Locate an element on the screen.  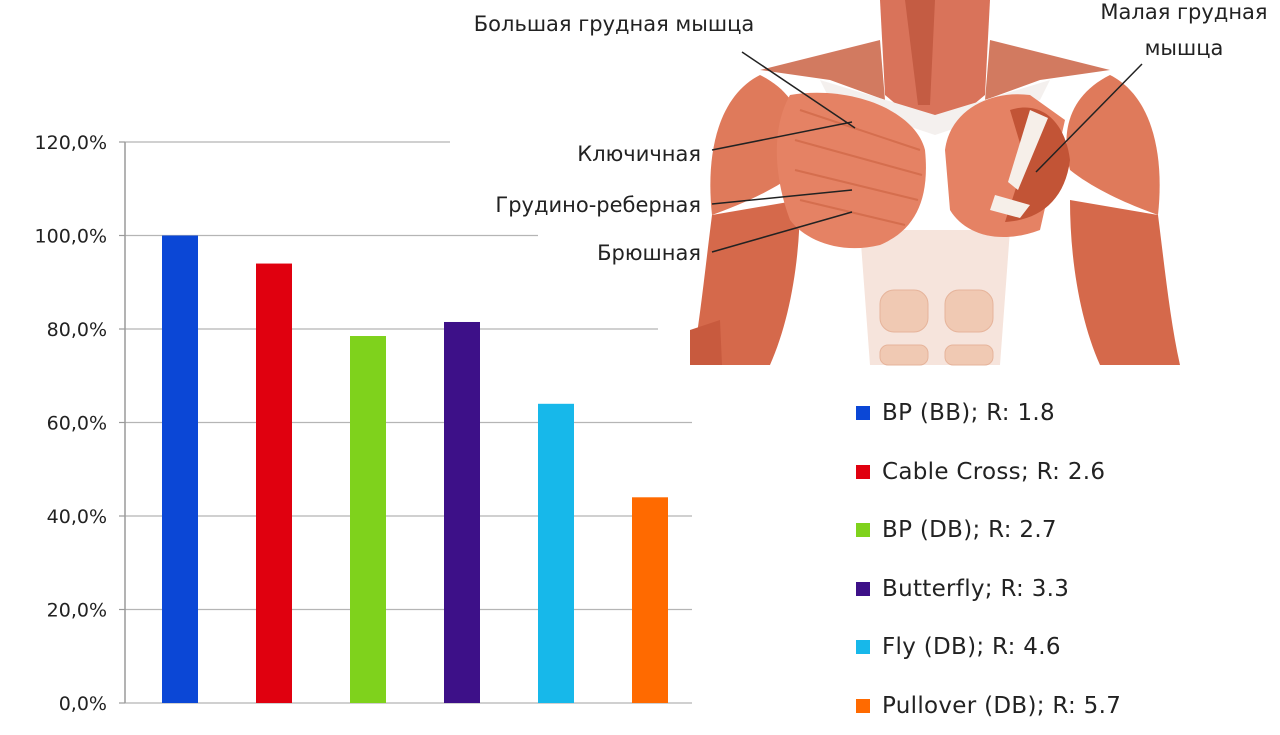
legend-item: Fly (DB); R: 4.6 is located at coordinates (988, 647).